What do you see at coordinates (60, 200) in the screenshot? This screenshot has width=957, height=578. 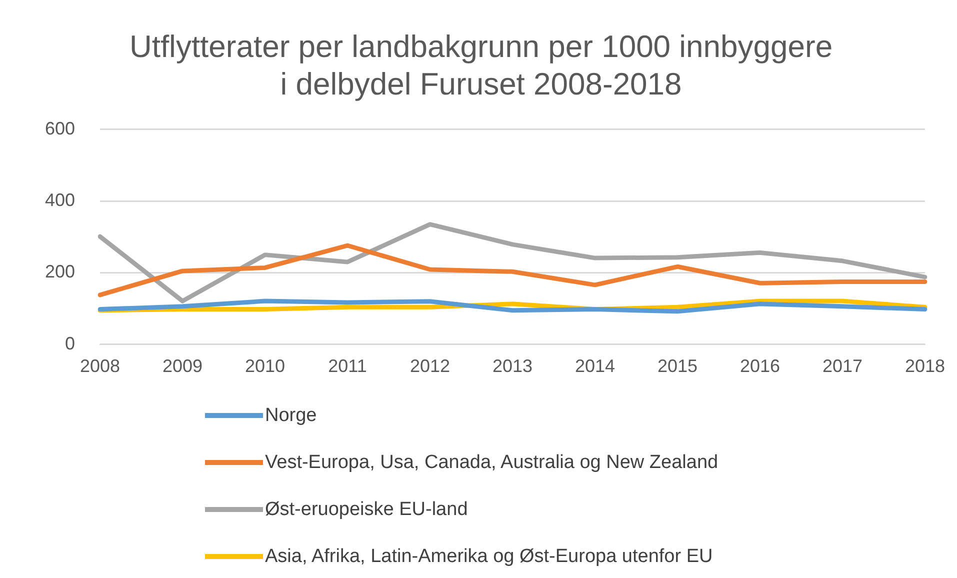 I see `y-tick-label: 400` at bounding box center [60, 200].